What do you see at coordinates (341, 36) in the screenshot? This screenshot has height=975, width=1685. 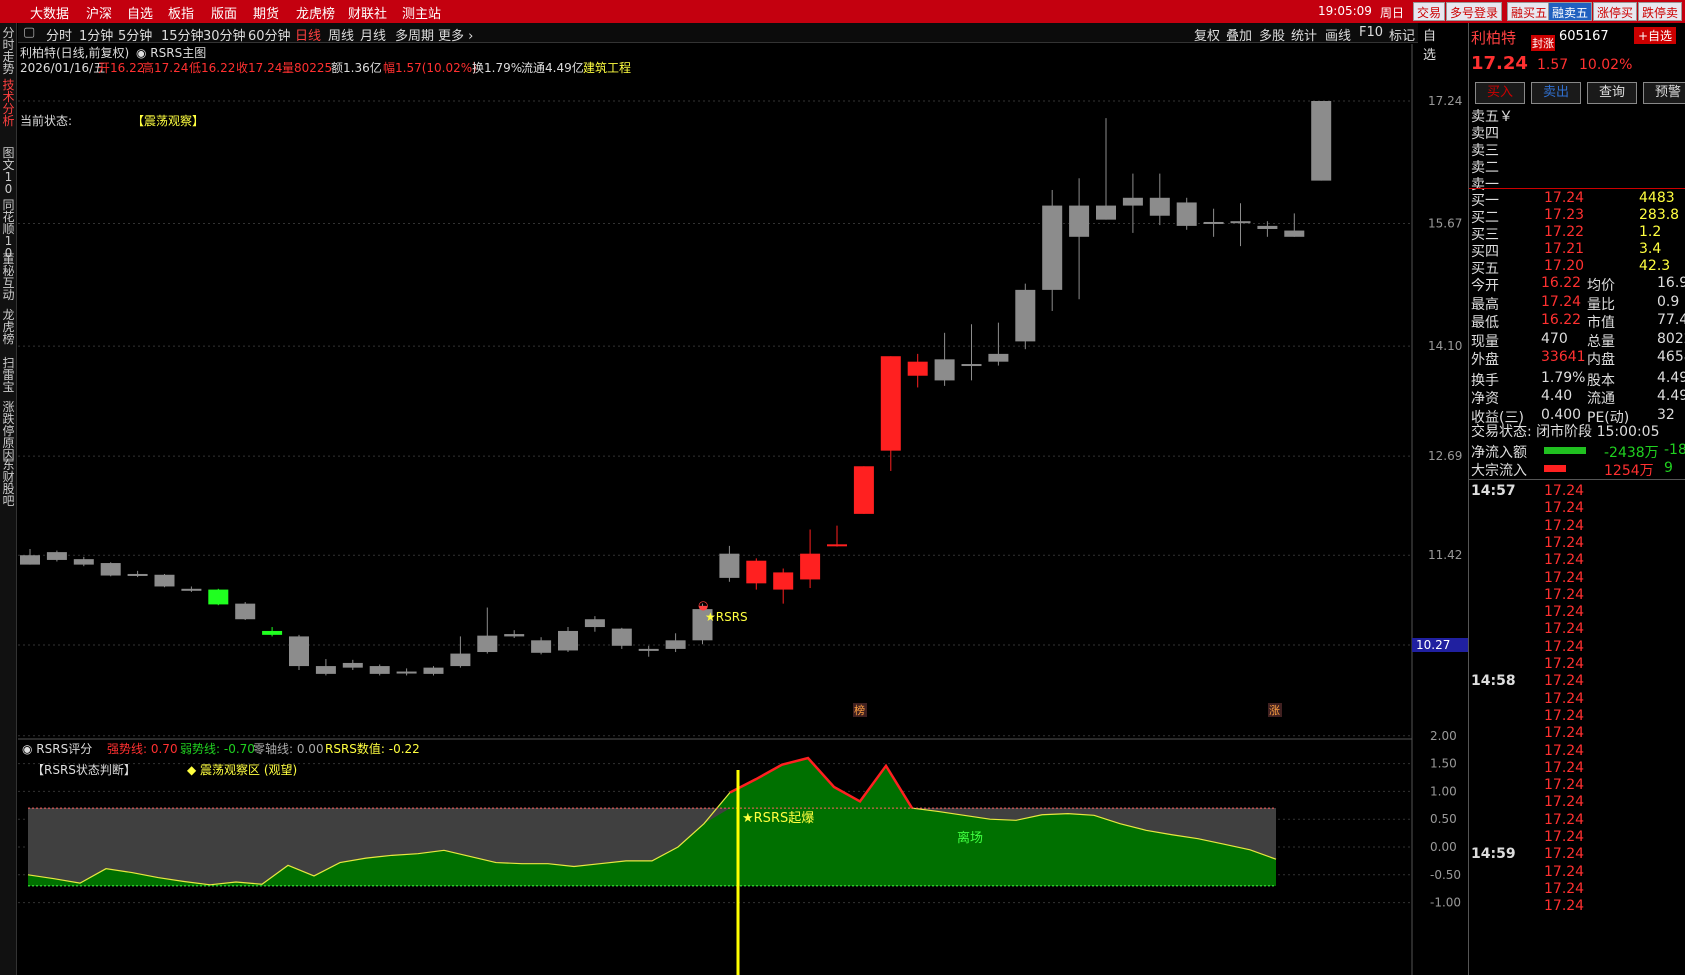 I see `period-7: 周线` at bounding box center [341, 36].